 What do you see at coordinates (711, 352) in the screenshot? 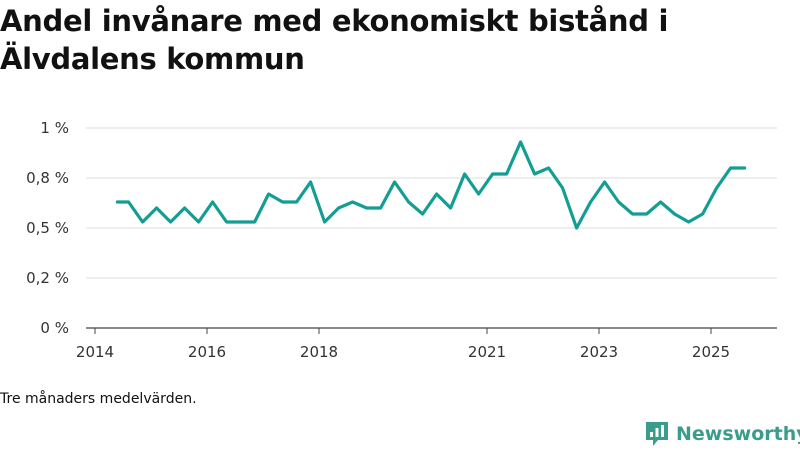
I see `x-tick-label: 2025` at bounding box center [711, 352].